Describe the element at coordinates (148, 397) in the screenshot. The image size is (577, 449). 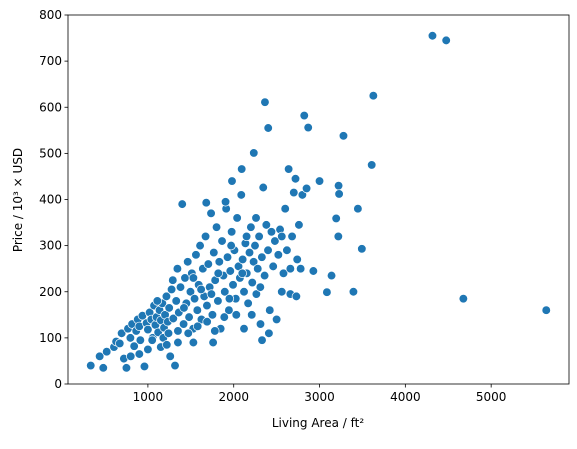
I see `x-tick-label: 1000` at that location.